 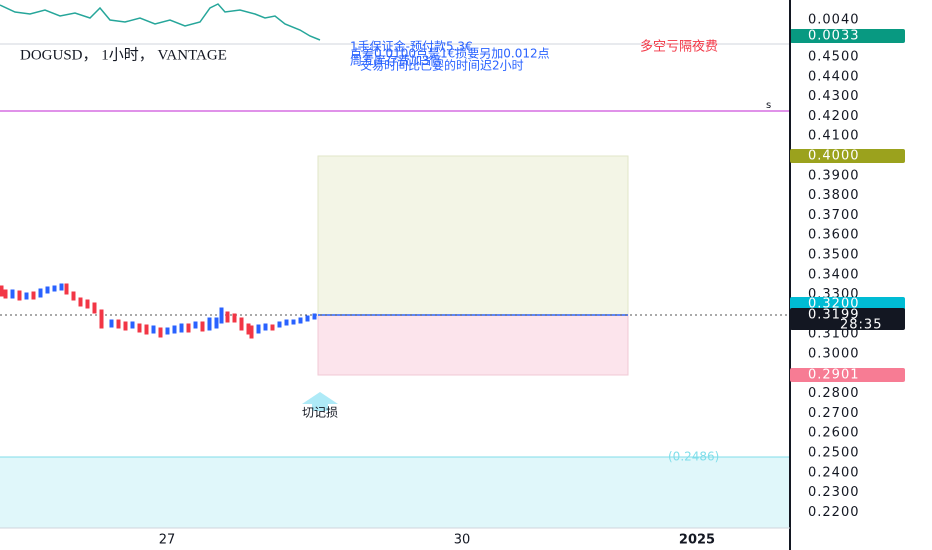 I want to click on support-label: (0.2486), so click(x=693, y=457).